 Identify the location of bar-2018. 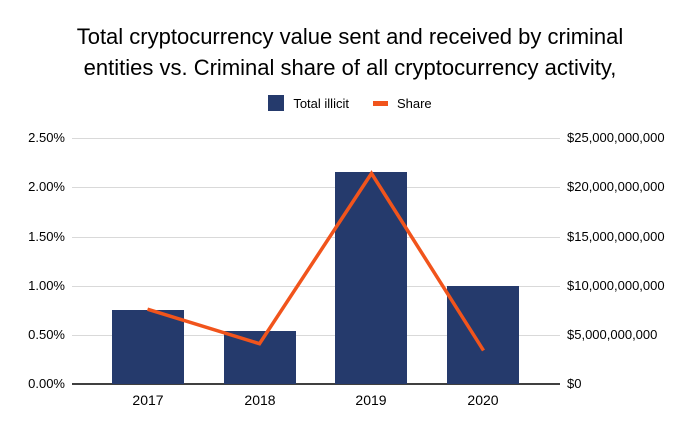
(260, 357).